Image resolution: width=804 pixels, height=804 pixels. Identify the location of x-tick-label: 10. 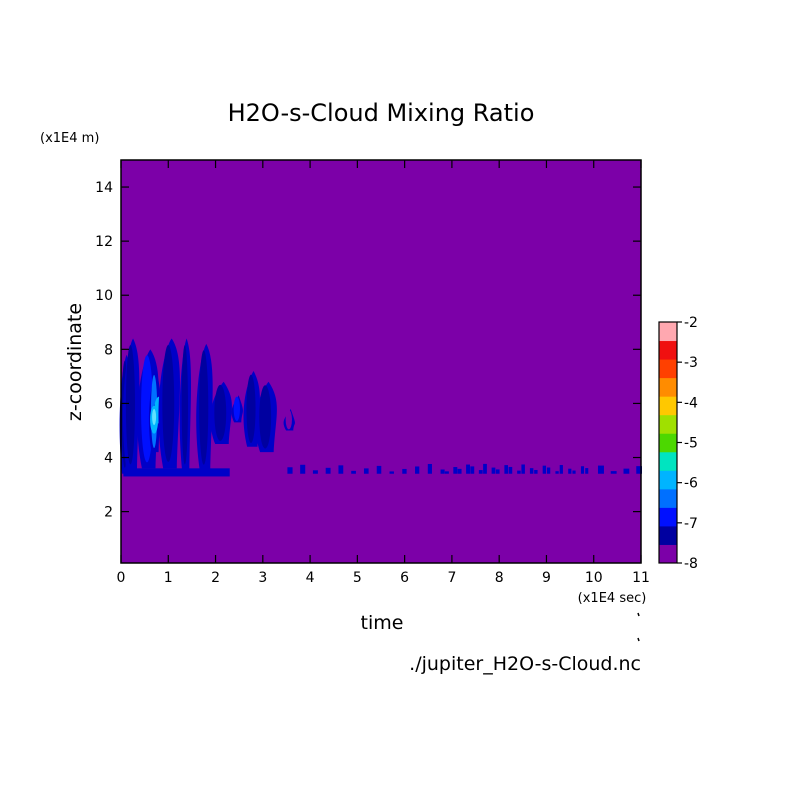
(594, 578).